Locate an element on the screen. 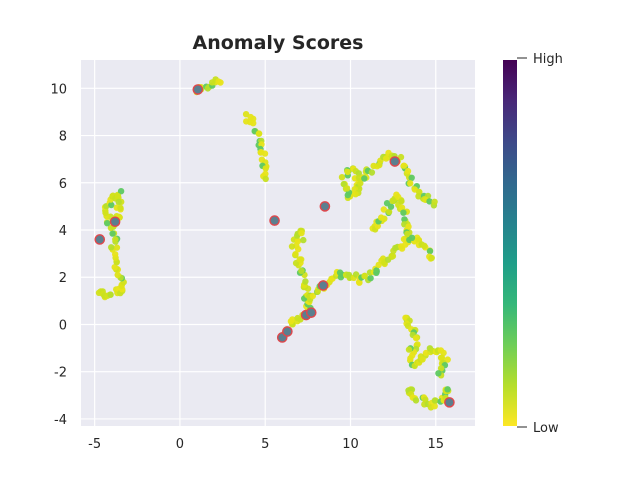 Image resolution: width=640 pixels, height=484 pixels. y-tick-label: 4 is located at coordinates (63, 231).